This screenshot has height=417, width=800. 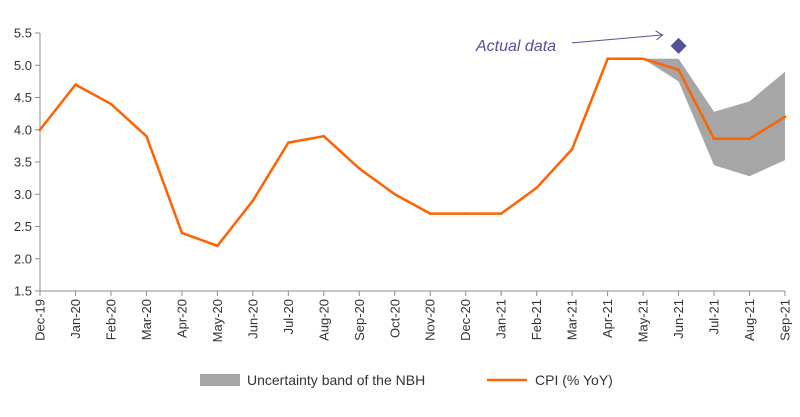 What do you see at coordinates (536, 319) in the screenshot?
I see `x-tick-label: Feb-21` at bounding box center [536, 319].